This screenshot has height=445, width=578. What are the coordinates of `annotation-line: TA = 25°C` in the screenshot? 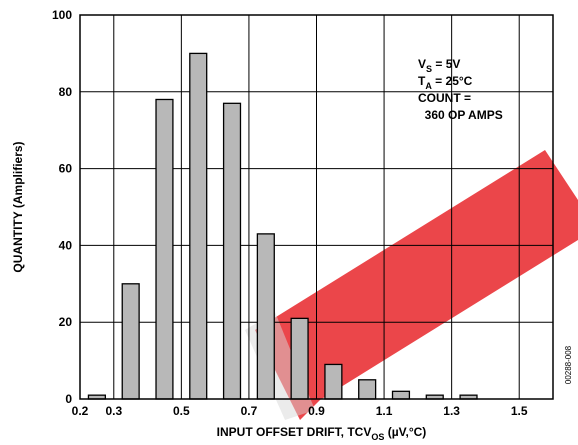 It's located at (445, 82).